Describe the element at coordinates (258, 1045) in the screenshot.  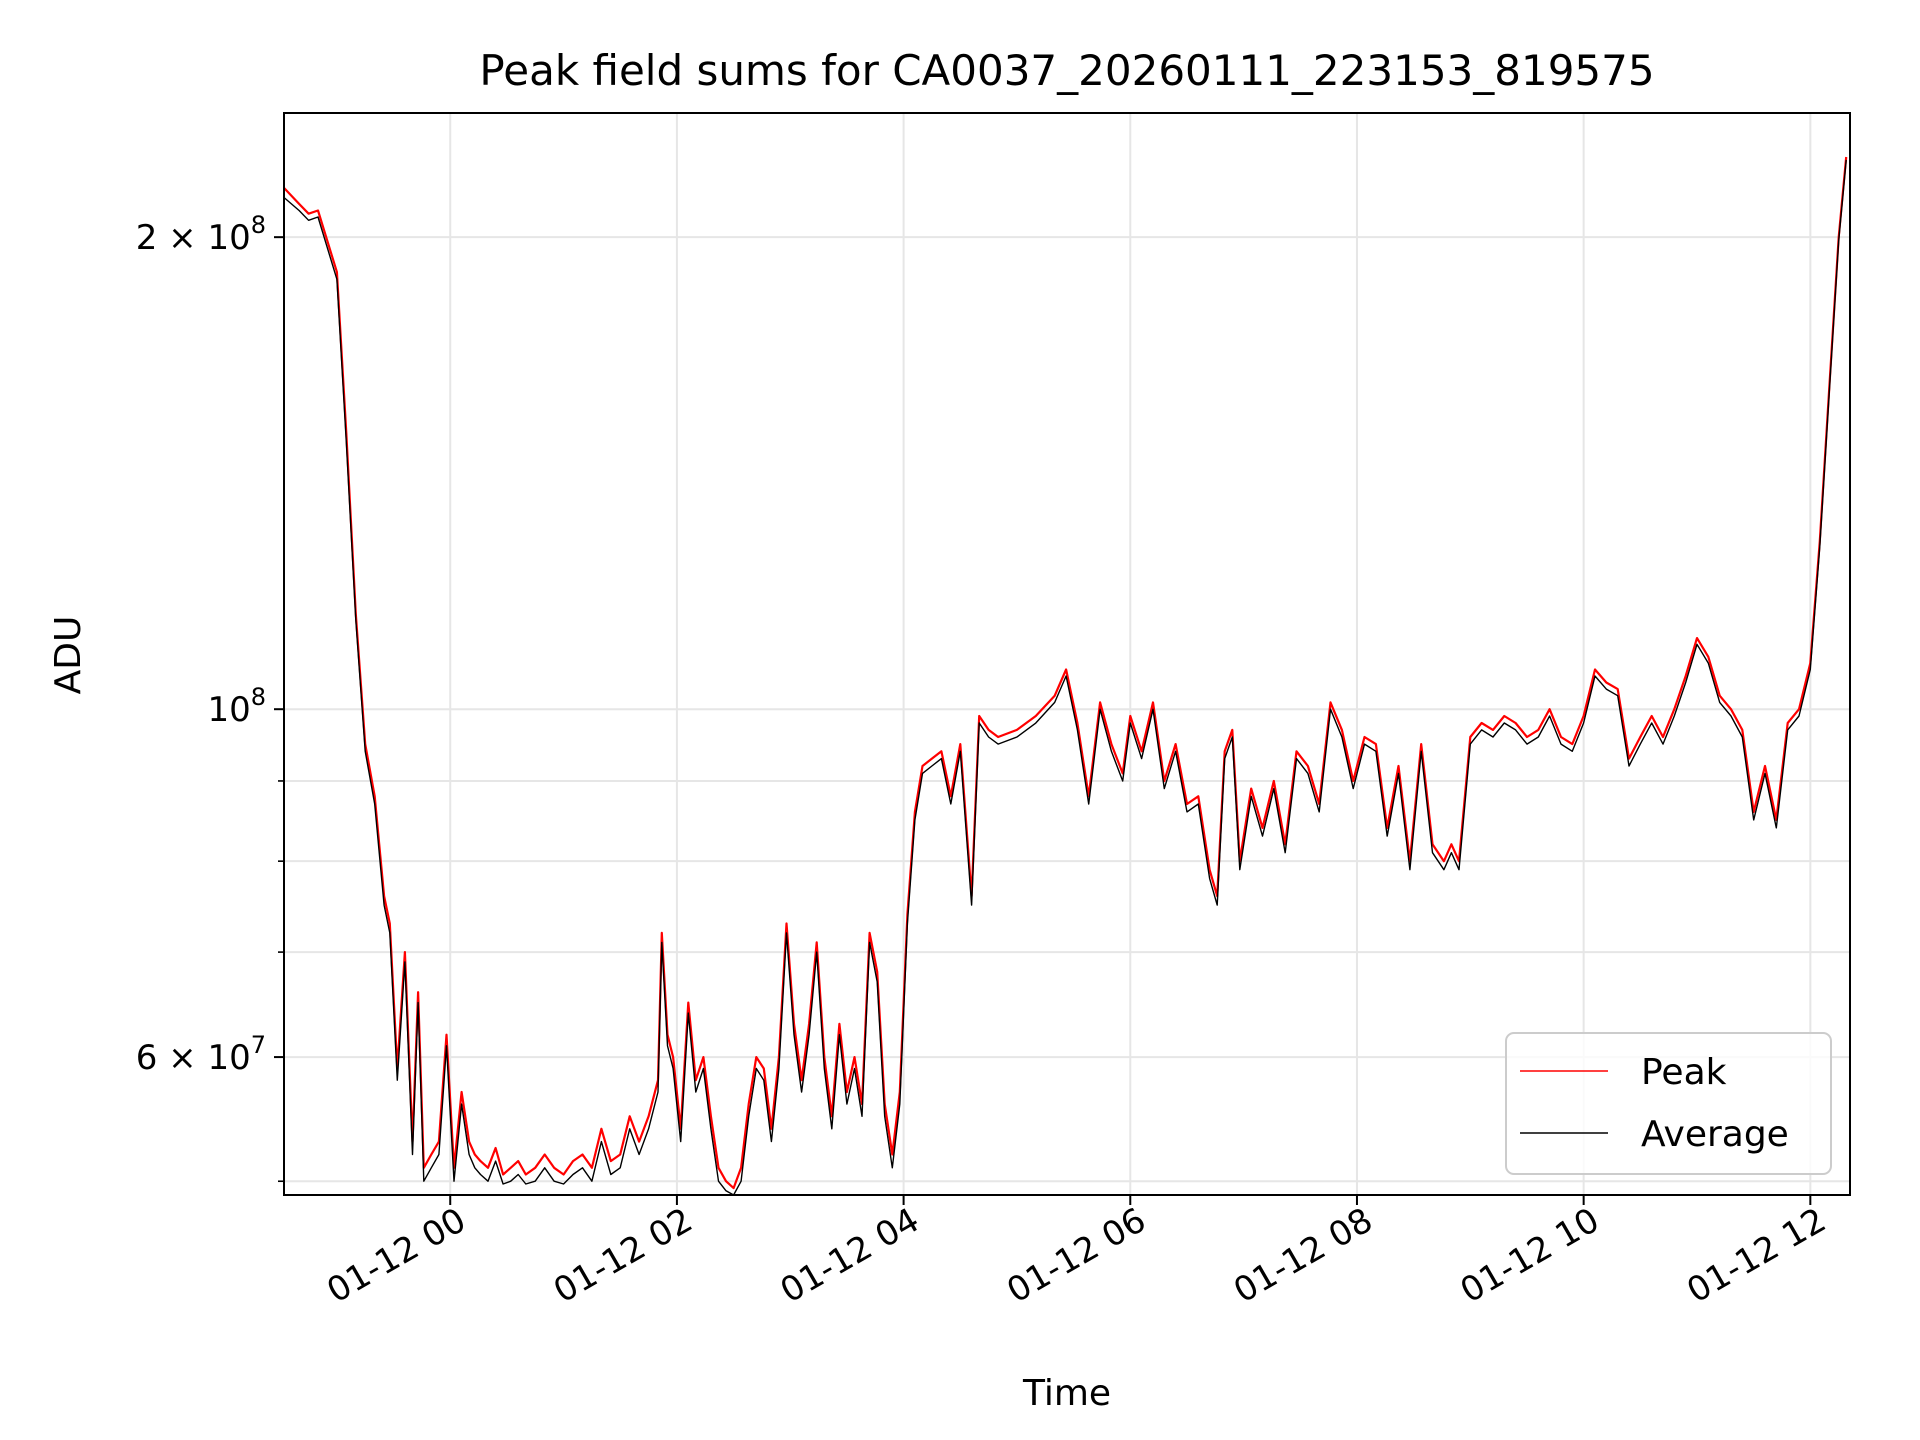
I see `y-tick-label-exponent: 7` at that location.